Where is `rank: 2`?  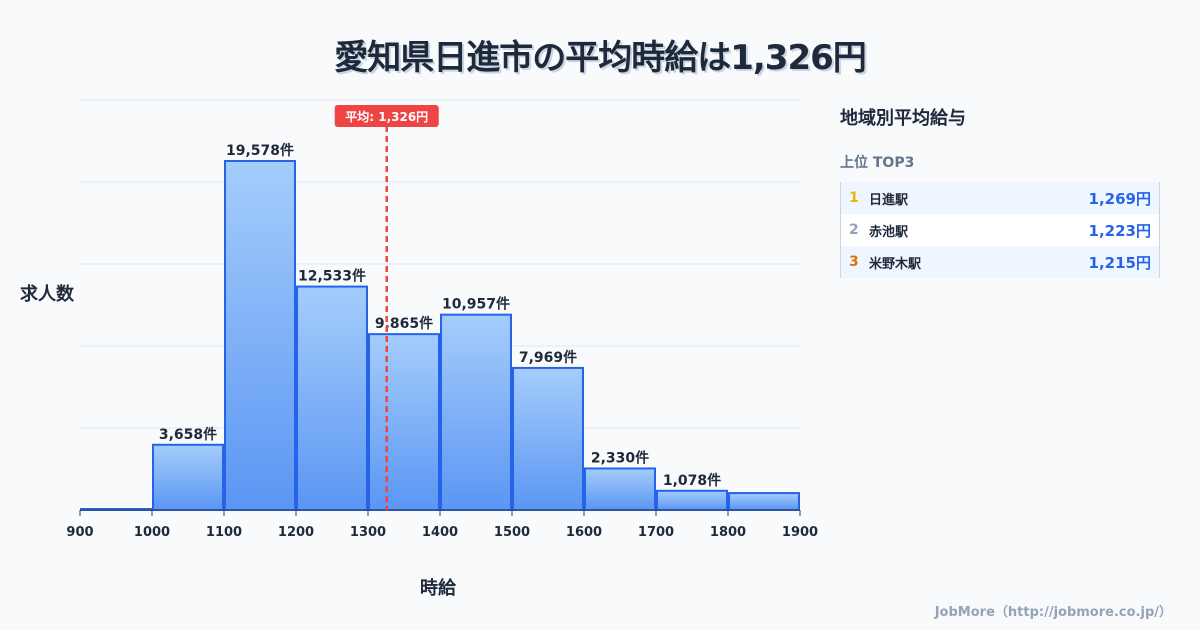 rank: 2 is located at coordinates (854, 230).